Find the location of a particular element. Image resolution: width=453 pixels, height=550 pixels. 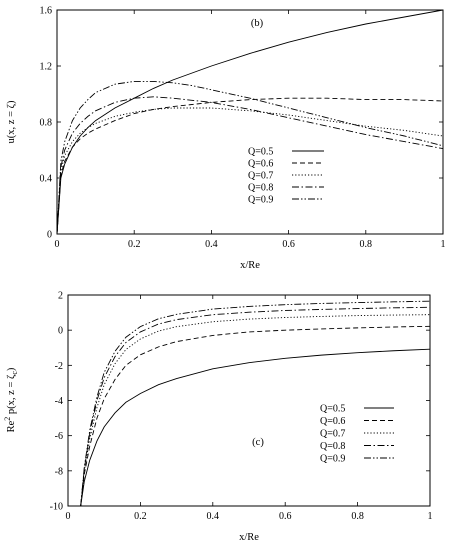

chart-c-y-axis-label: Re2 p(x, z = ζc) is located at coordinates (11, 399).